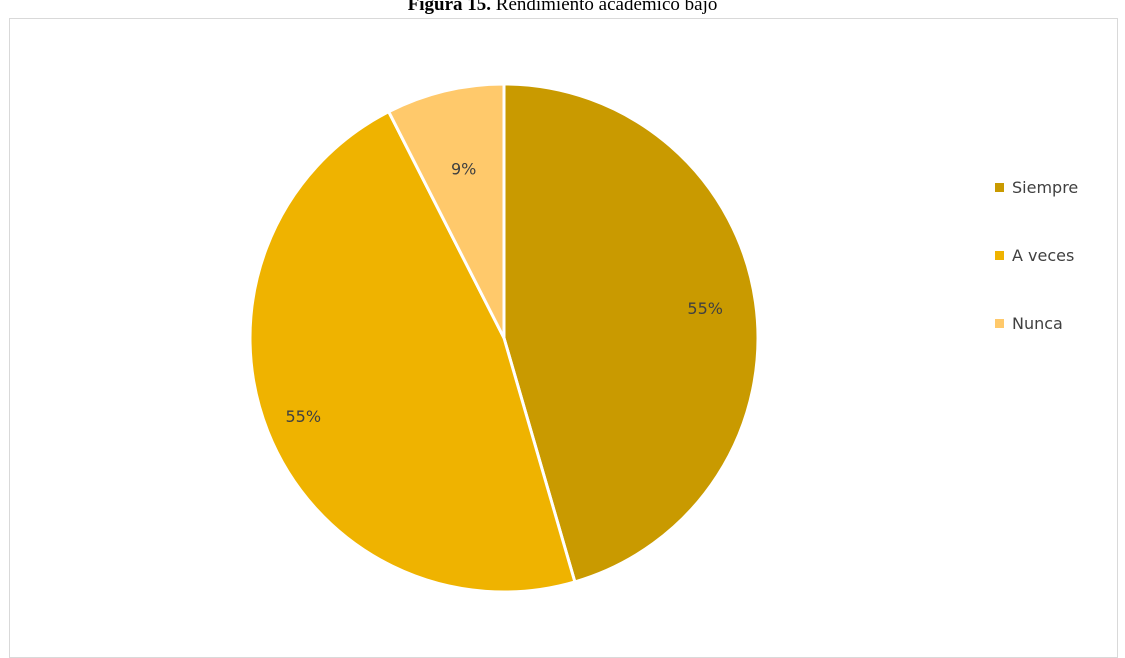  I want to click on data-label-nunca: 9%, so click(463, 169).